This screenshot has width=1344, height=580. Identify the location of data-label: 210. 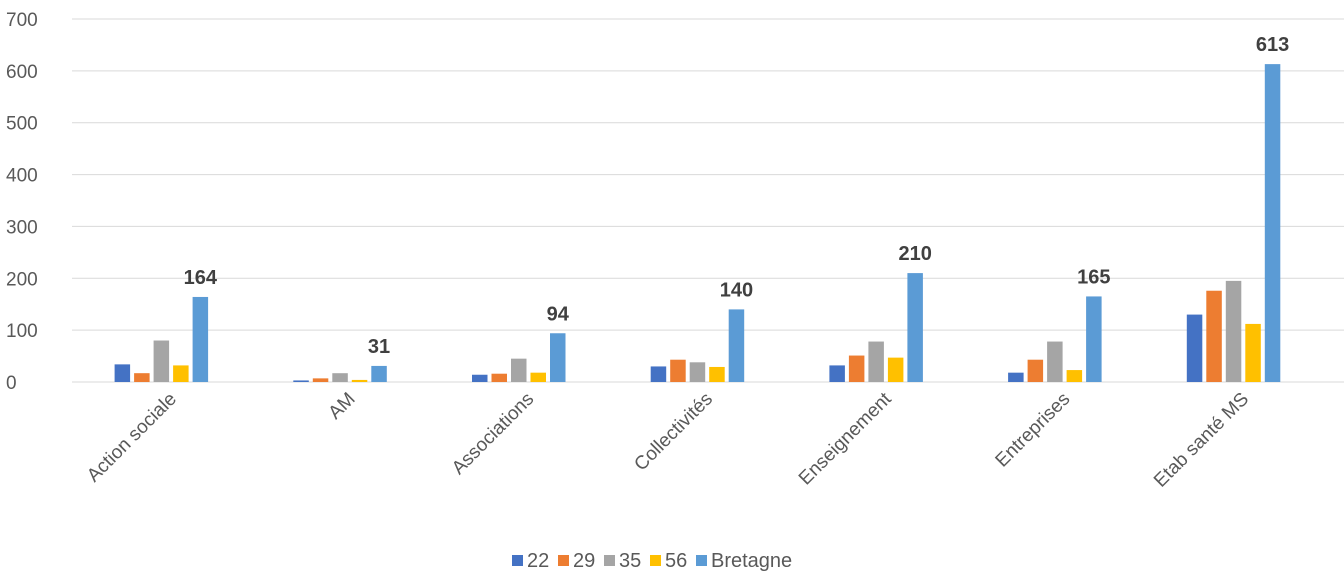
(914, 254).